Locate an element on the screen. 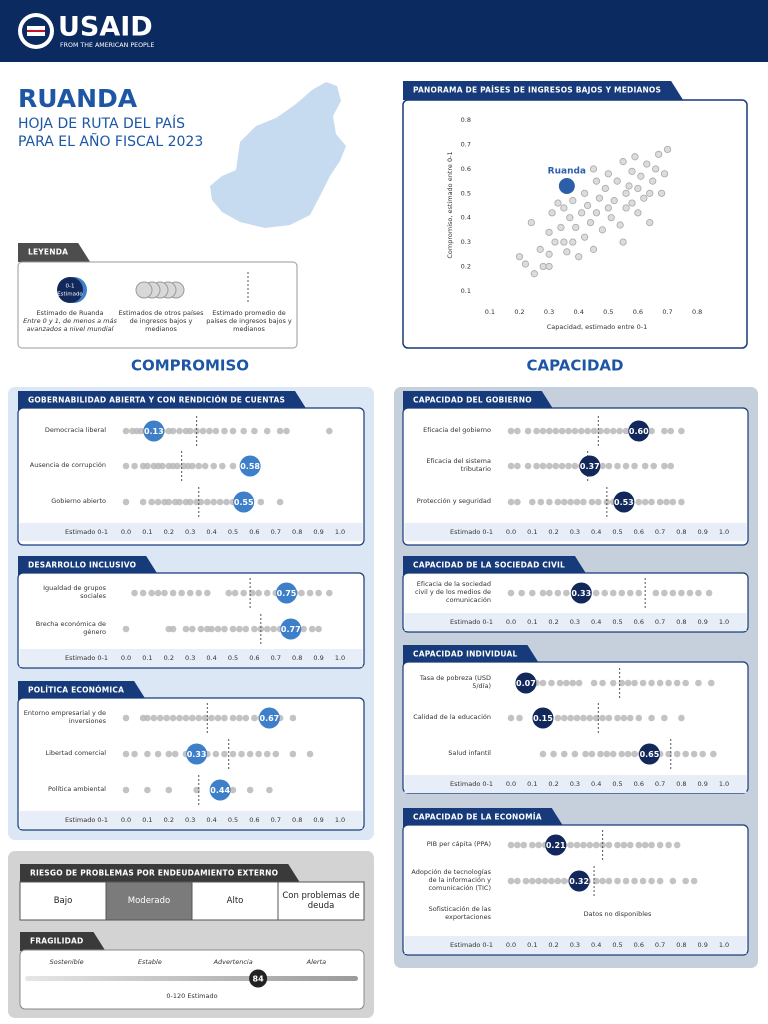 Image resolution: width=768 pixels, height=1024 pixels. row-label: Ausencia de corrupción is located at coordinates (67, 465).